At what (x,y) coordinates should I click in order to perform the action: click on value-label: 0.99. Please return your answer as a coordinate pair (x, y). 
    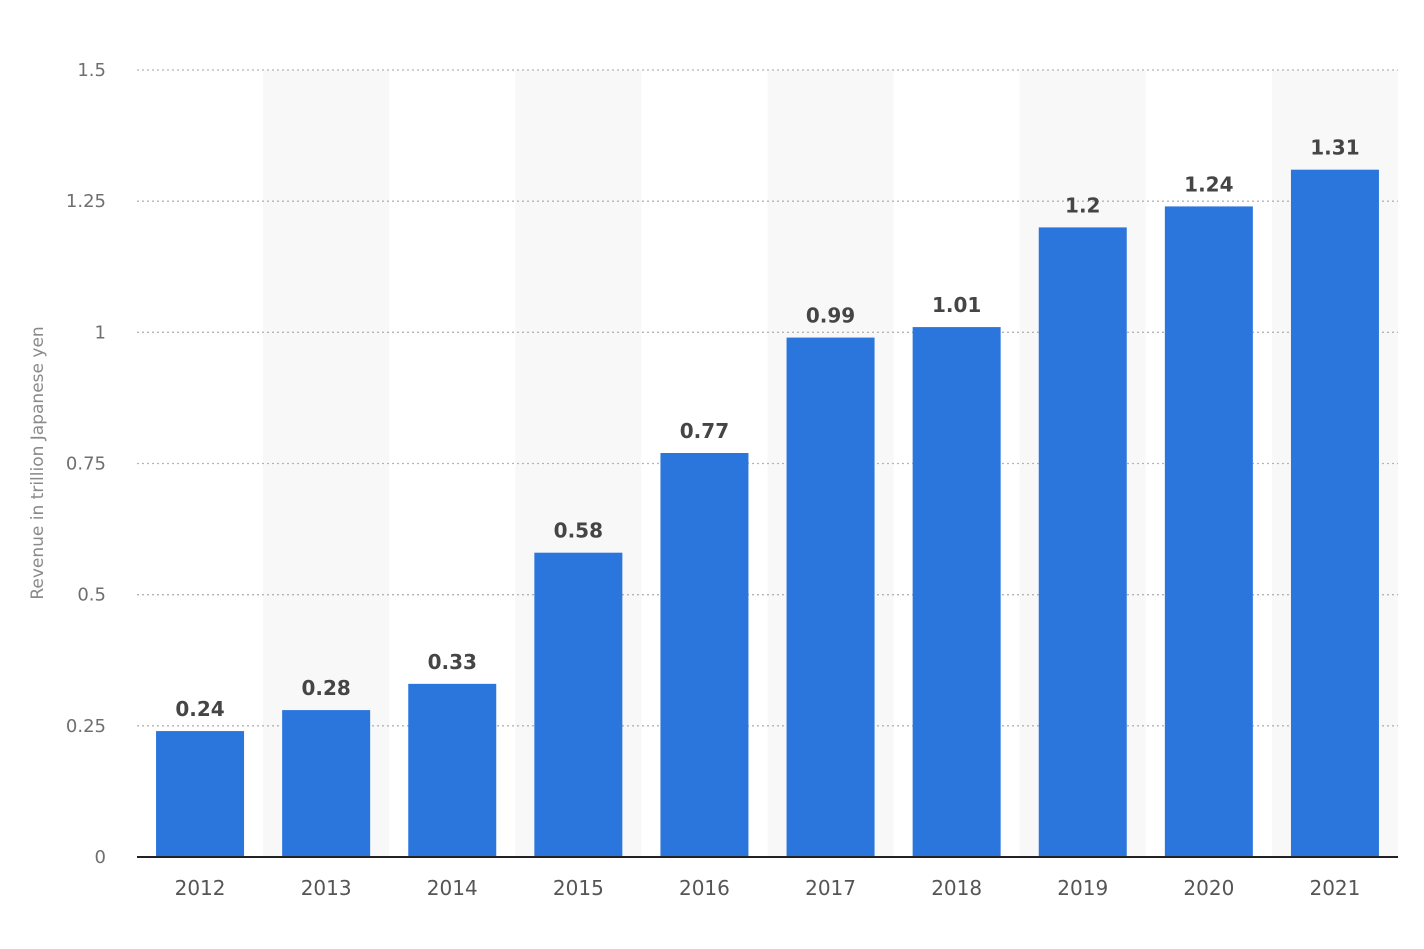
    Looking at the image, I should click on (830, 316).